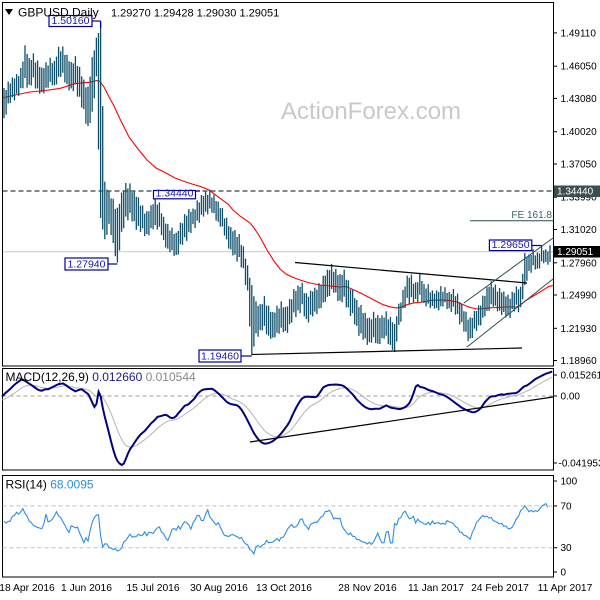 The width and height of the screenshot is (600, 600). Describe the element at coordinates (27, 588) in the screenshot. I see `svg-text: 18 Apr 2016` at that location.